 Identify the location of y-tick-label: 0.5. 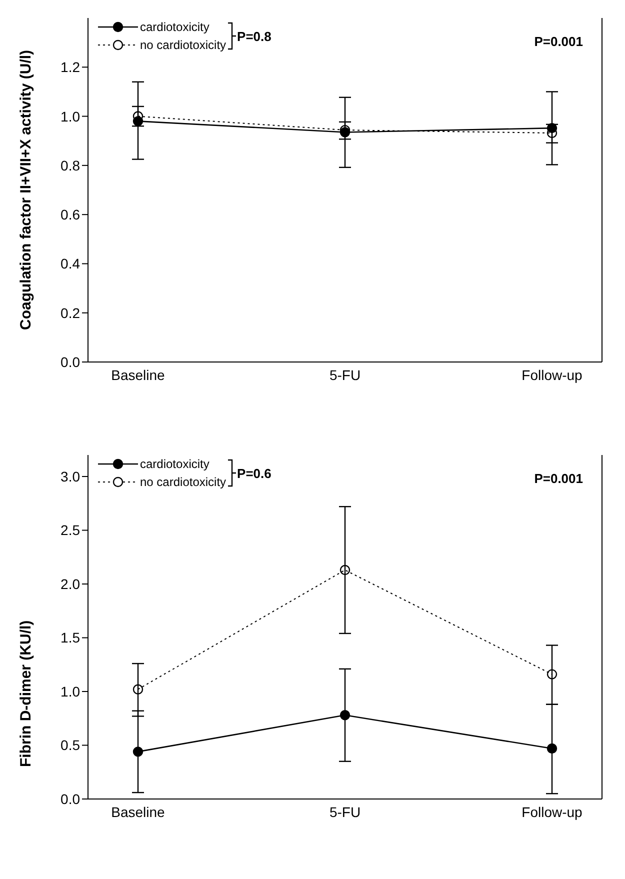
(70, 745).